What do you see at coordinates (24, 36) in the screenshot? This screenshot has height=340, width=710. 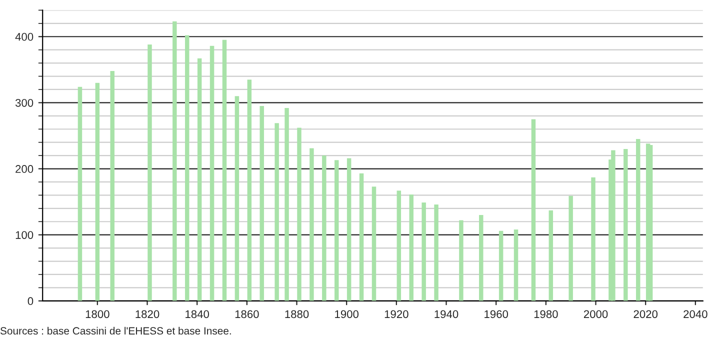 I see `y-tick-label: 400` at bounding box center [24, 36].